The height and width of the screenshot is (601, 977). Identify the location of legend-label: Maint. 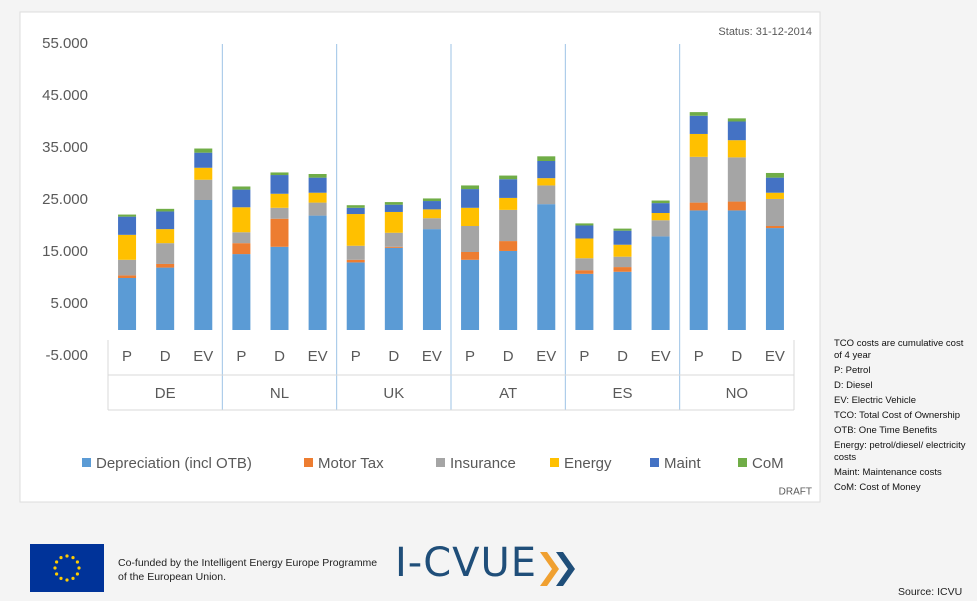
(683, 463).